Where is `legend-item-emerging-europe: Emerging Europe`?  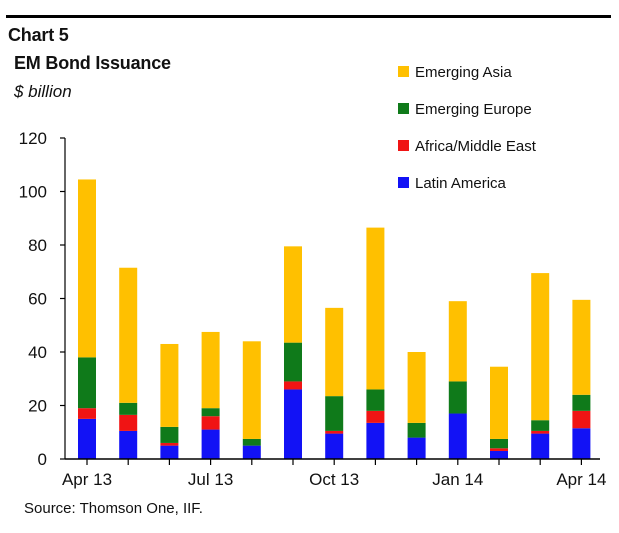 legend-item-emerging-europe: Emerging Europe is located at coordinates (465, 109).